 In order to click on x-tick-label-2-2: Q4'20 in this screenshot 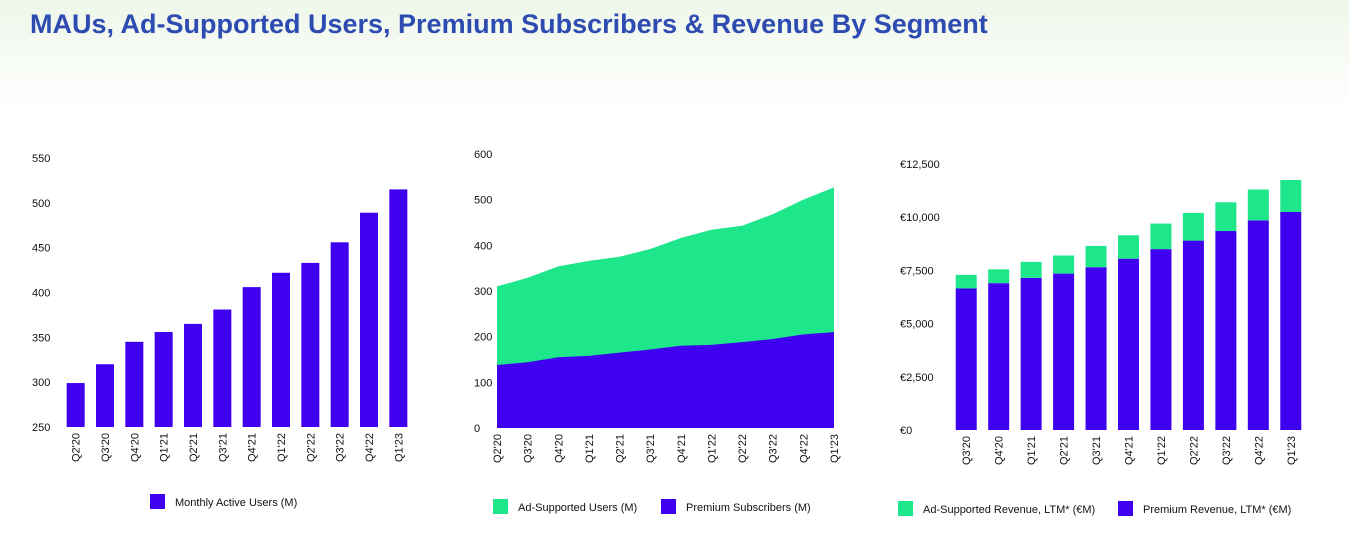, I will do `click(559, 448)`.